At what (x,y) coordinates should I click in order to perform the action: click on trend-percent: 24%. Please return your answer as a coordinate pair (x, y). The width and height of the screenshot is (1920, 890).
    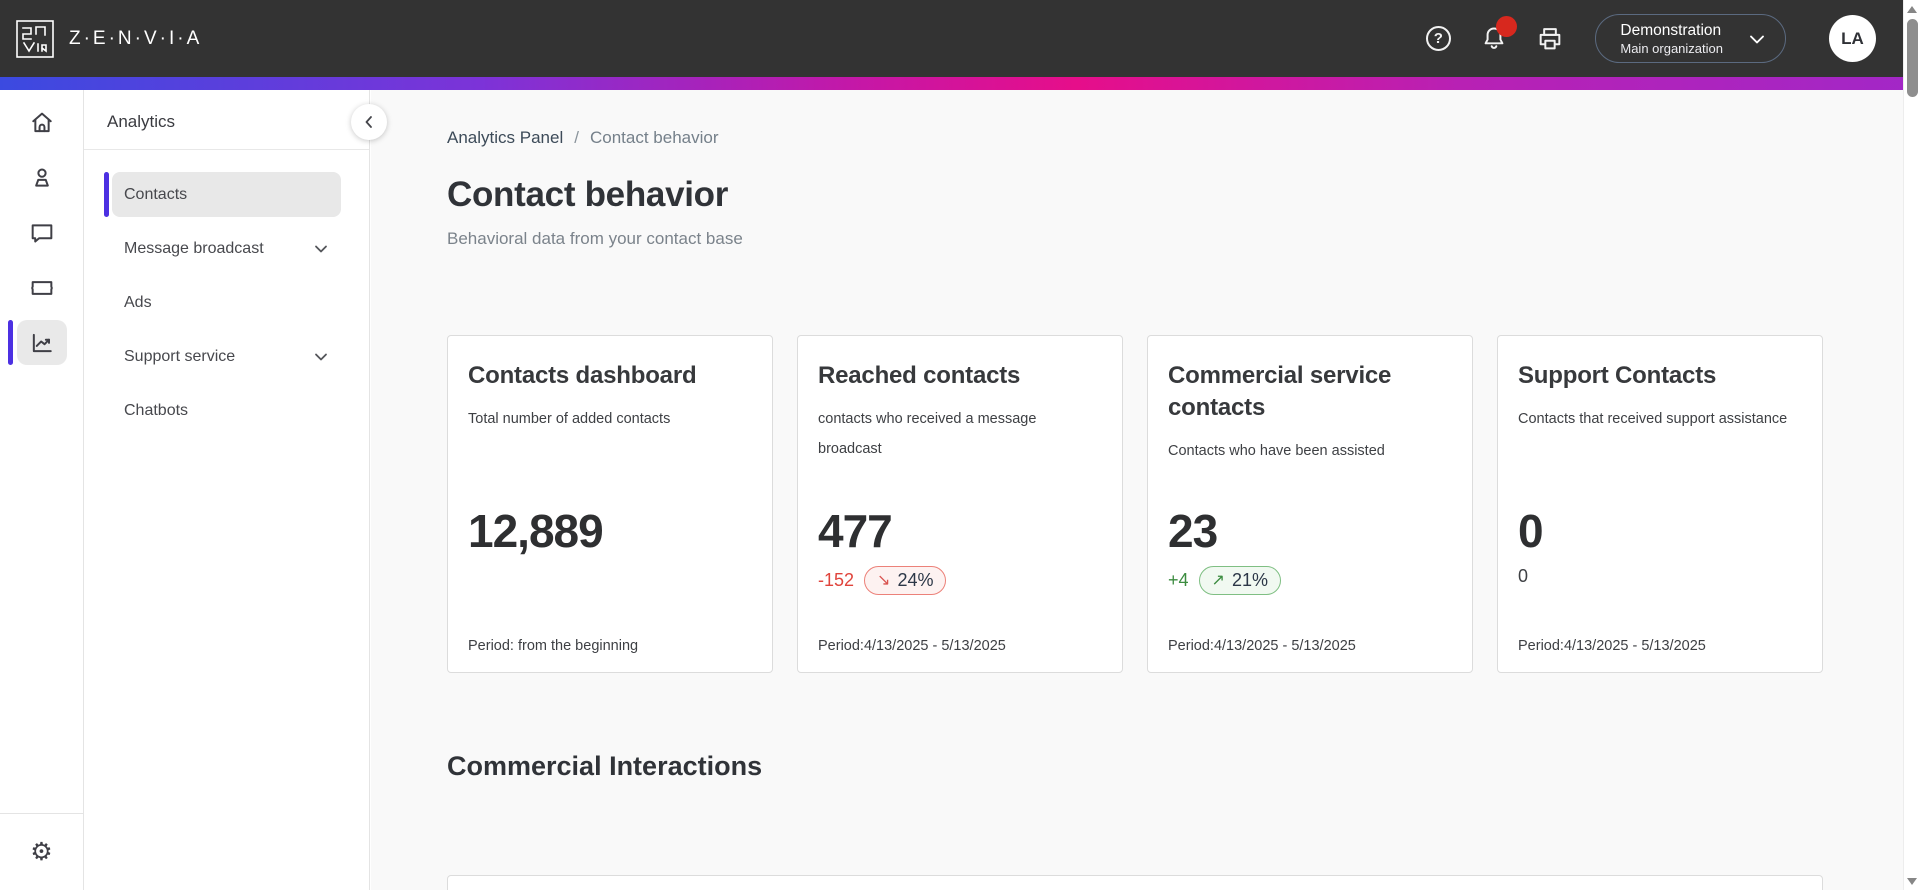
    Looking at the image, I should click on (915, 580).